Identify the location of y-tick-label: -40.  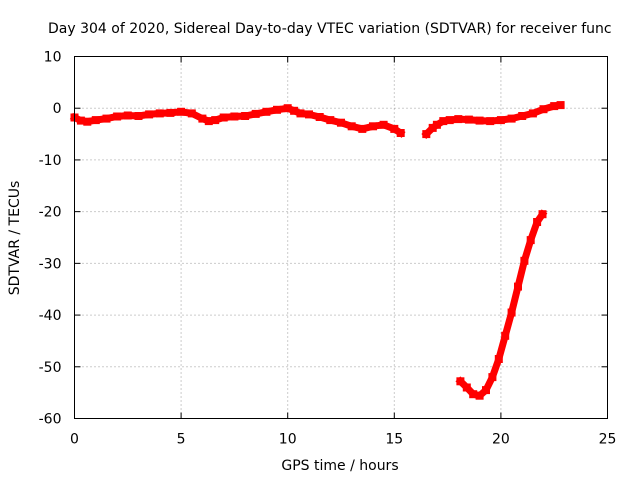
(50, 316).